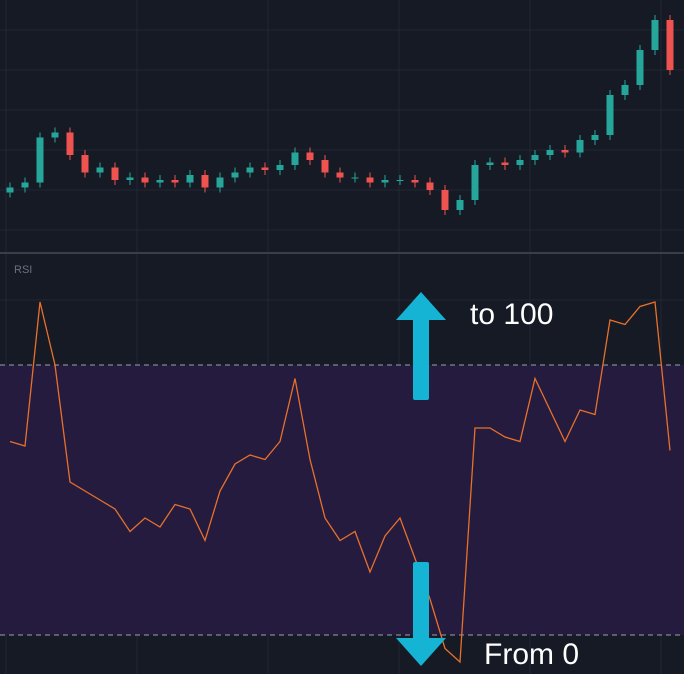  What do you see at coordinates (421, 346) in the screenshot?
I see `up-arrow` at bounding box center [421, 346].